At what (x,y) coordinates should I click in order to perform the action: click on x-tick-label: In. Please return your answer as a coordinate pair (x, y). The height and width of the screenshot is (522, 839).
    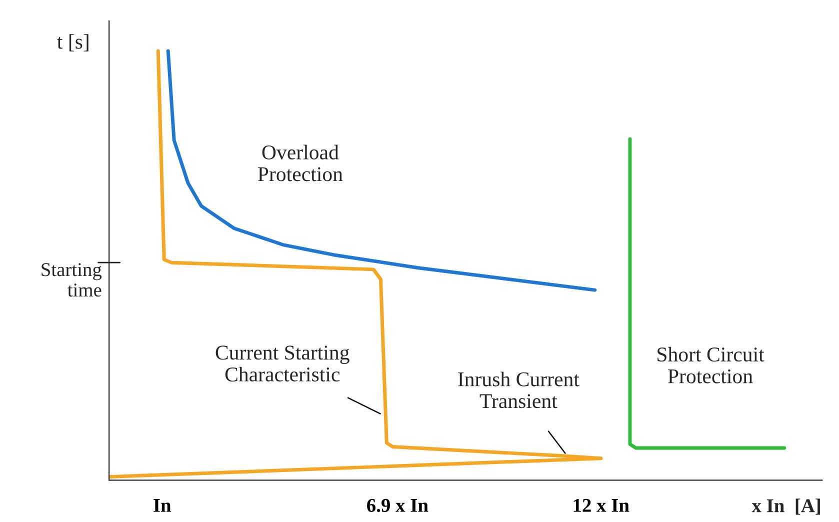
    Looking at the image, I should click on (163, 505).